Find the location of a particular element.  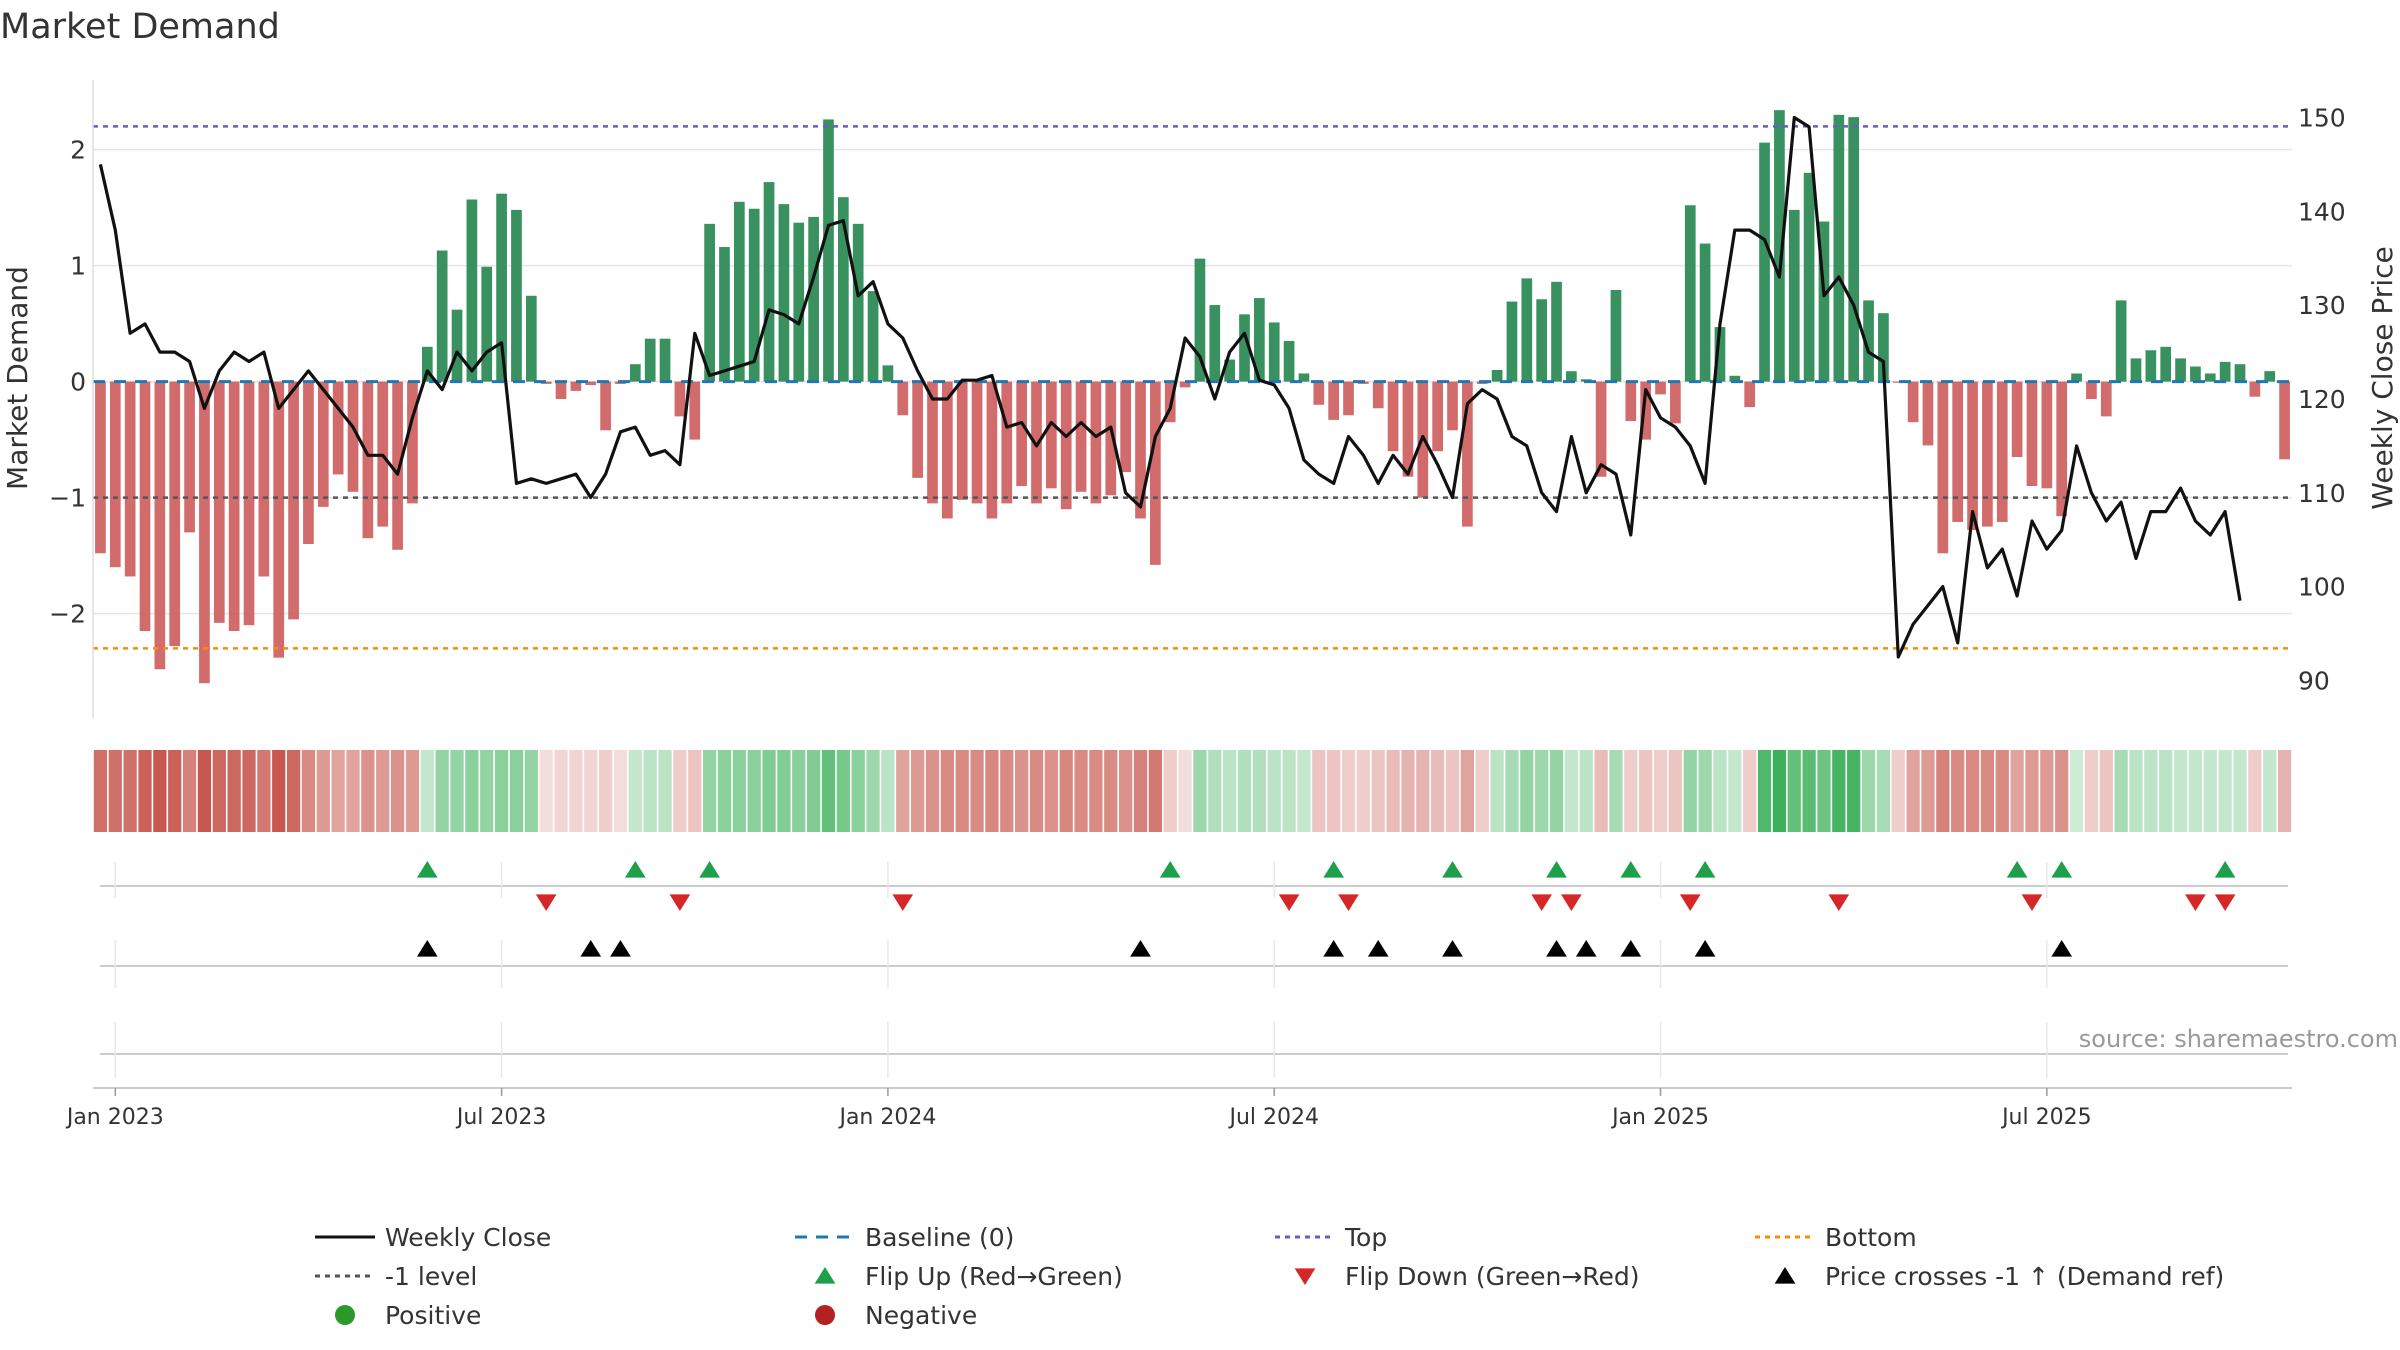

legend-flip-up-label: Flip Up (Red→Green) is located at coordinates (994, 1276).